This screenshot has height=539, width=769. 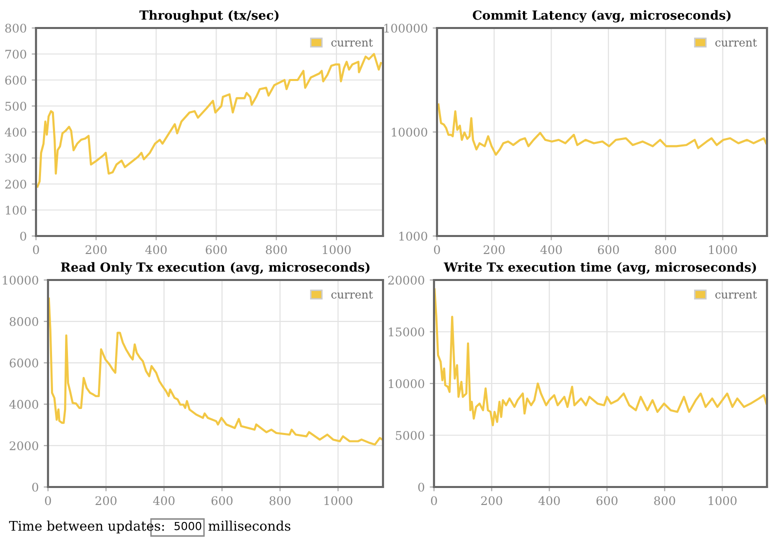 What do you see at coordinates (406, 28) in the screenshot?
I see `y-tick-label: 100000` at bounding box center [406, 28].